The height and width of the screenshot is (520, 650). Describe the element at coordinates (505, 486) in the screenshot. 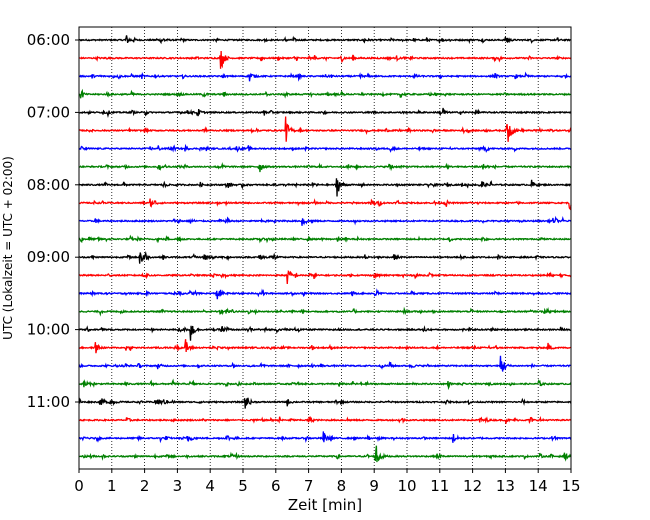

I see `x-tick-label: 13` at that location.